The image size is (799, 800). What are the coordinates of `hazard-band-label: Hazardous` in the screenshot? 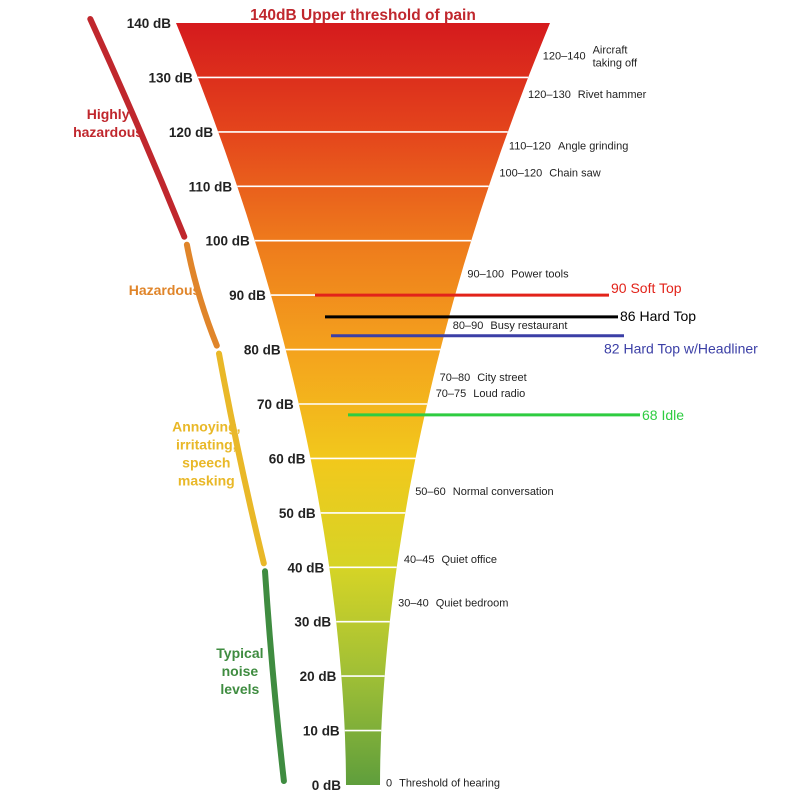 It's located at (165, 290).